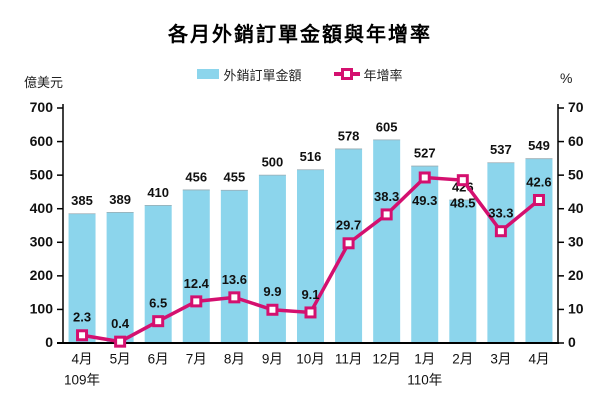  Describe the element at coordinates (42, 309) in the screenshot. I see `left-axis-tick-label: 100` at that location.